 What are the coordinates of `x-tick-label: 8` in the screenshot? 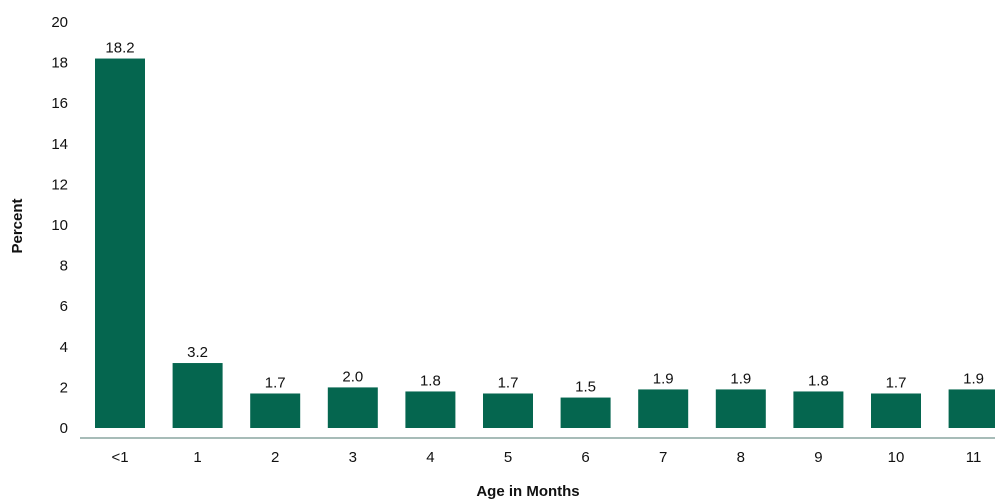 It's located at (741, 457).